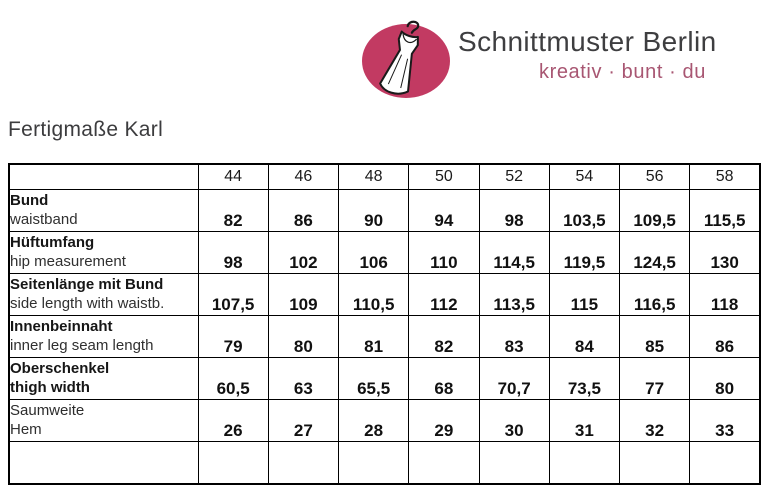  Describe the element at coordinates (584, 252) in the screenshot. I see `measure-value: 119,5` at that location.